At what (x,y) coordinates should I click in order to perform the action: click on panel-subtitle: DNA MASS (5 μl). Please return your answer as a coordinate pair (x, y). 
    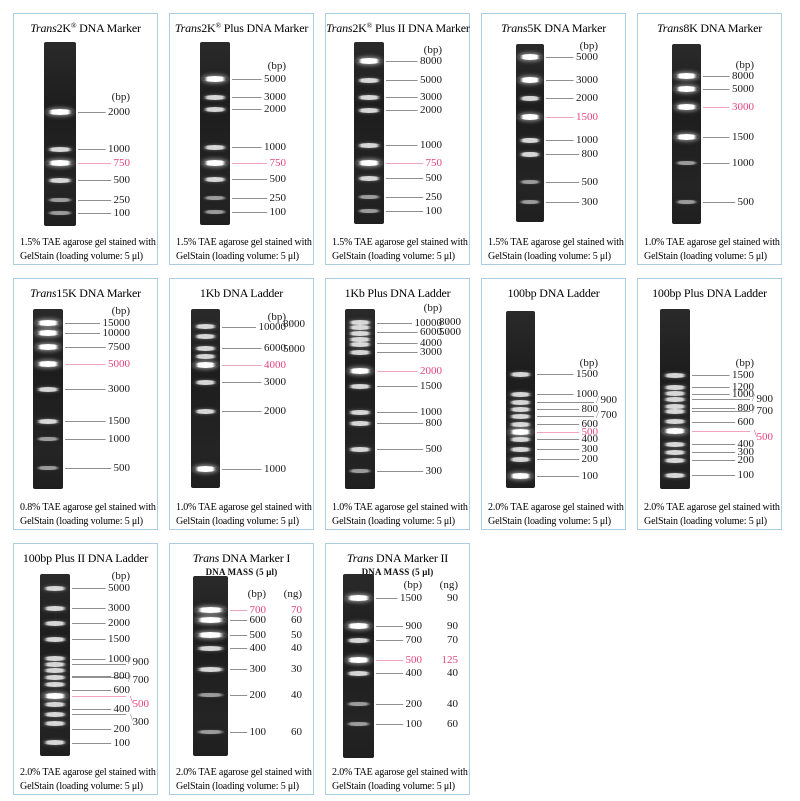
    Looking at the image, I should click on (397, 572).